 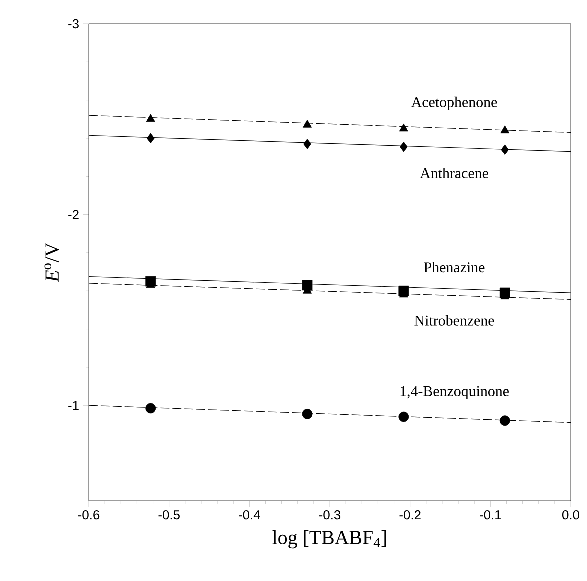 I want to click on y-tick-label: -2, so click(x=73, y=215).